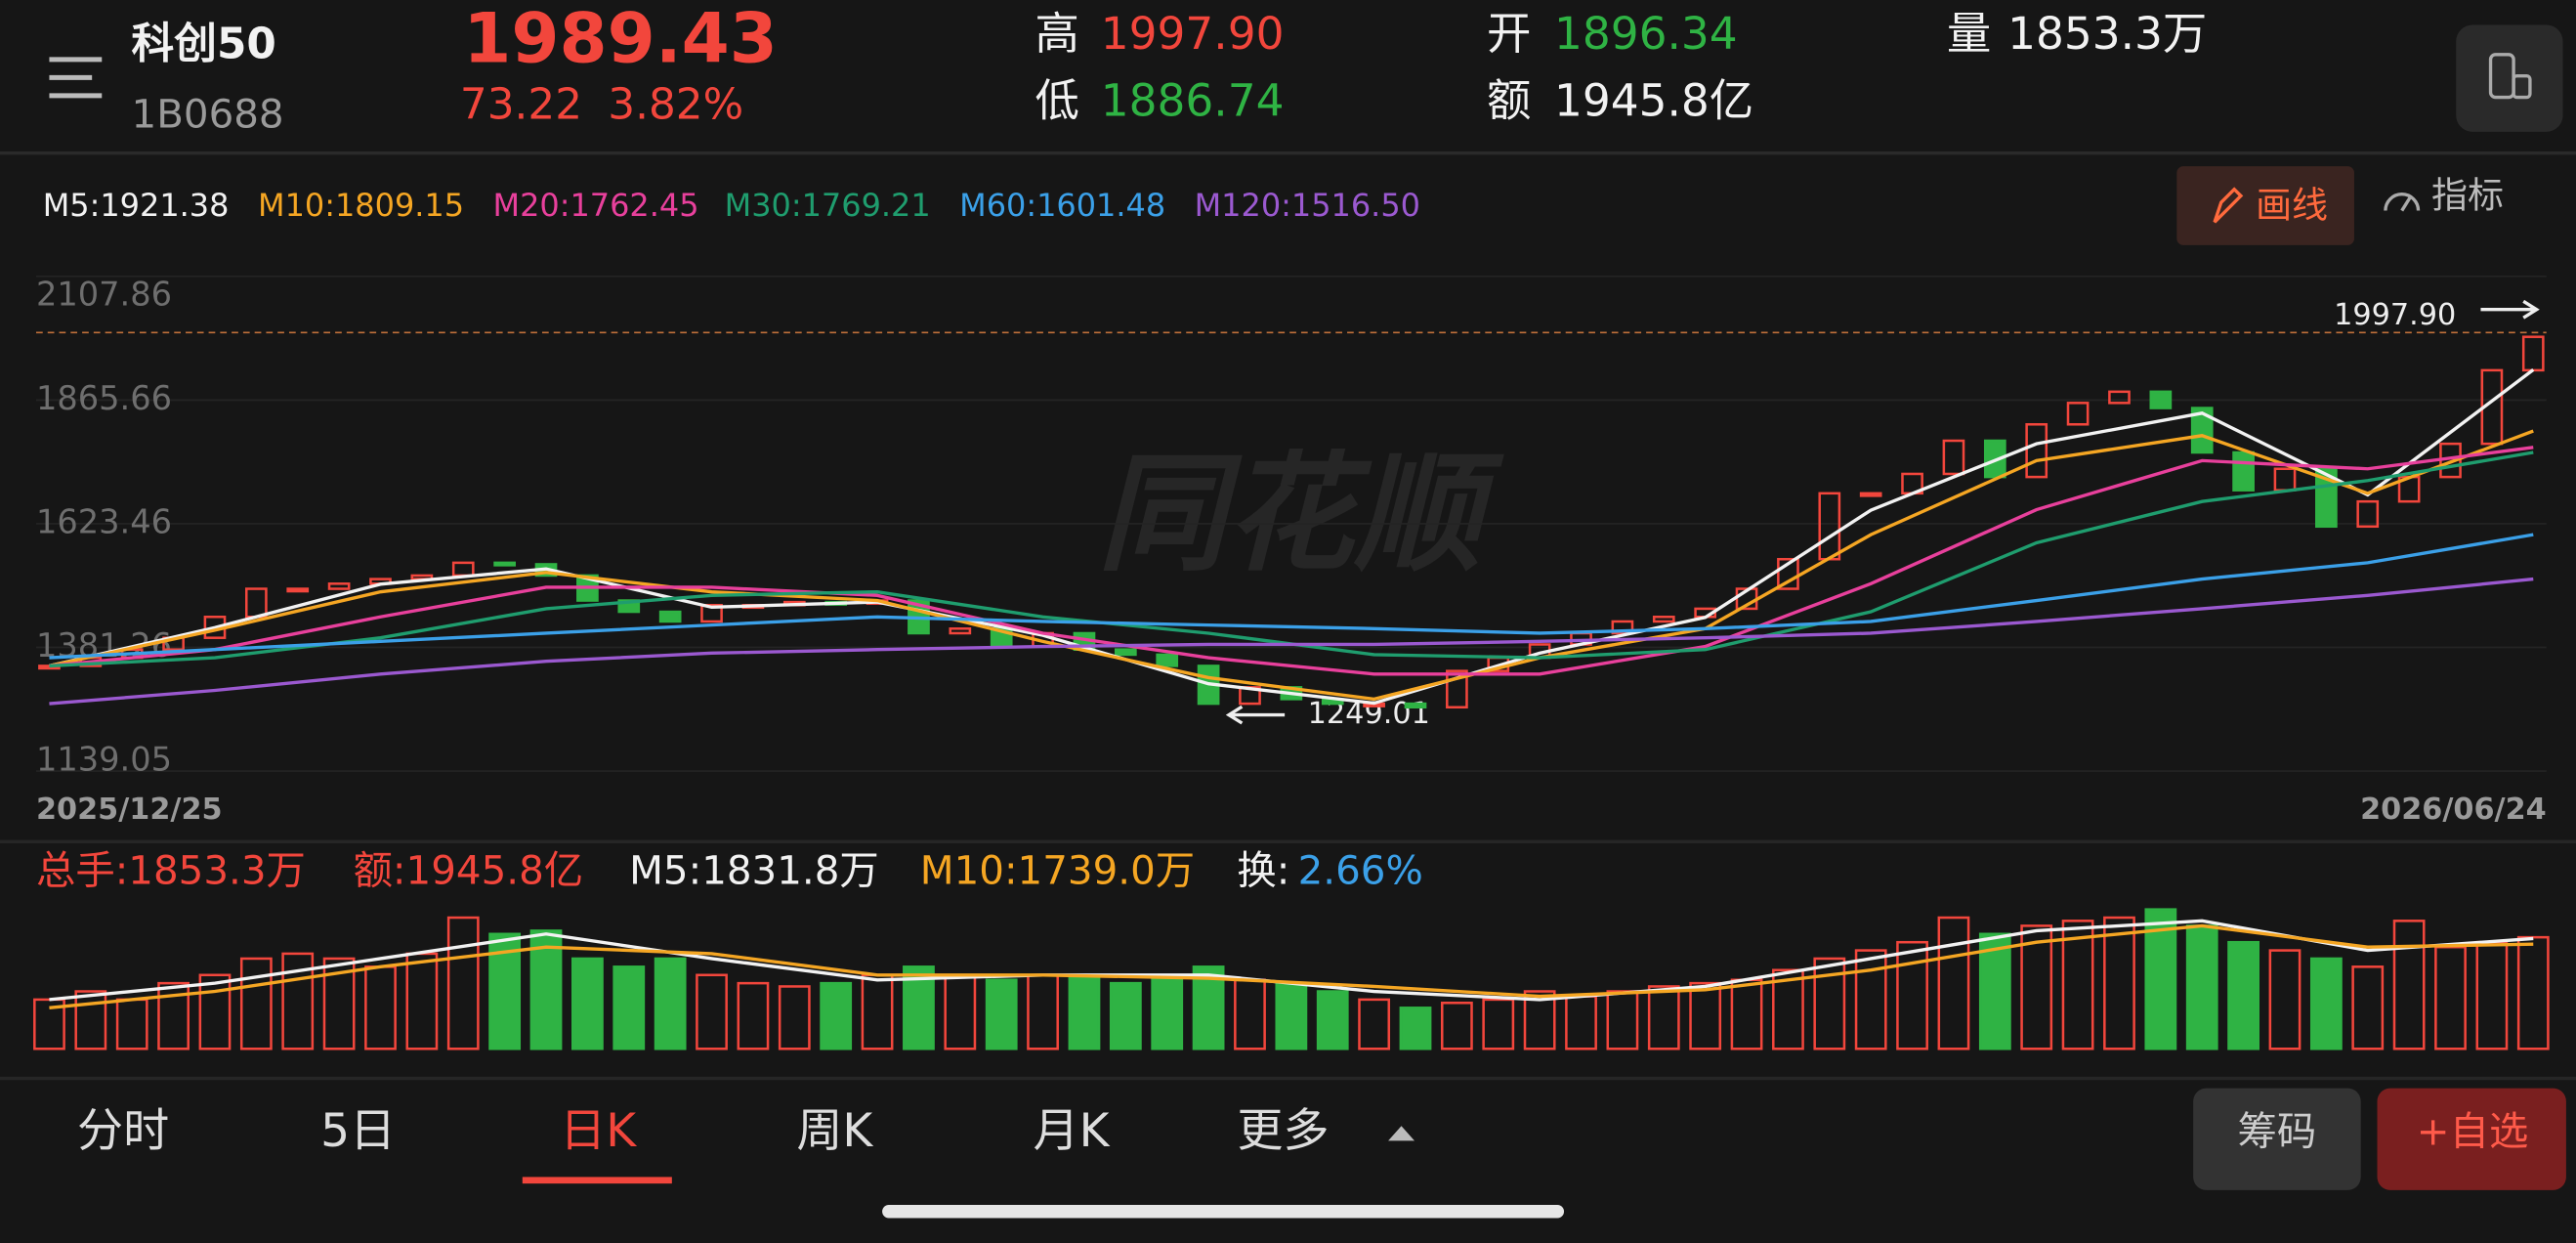 This screenshot has width=2576, height=1243. What do you see at coordinates (1509, 34) in the screenshot?
I see `stat-label: 开` at bounding box center [1509, 34].